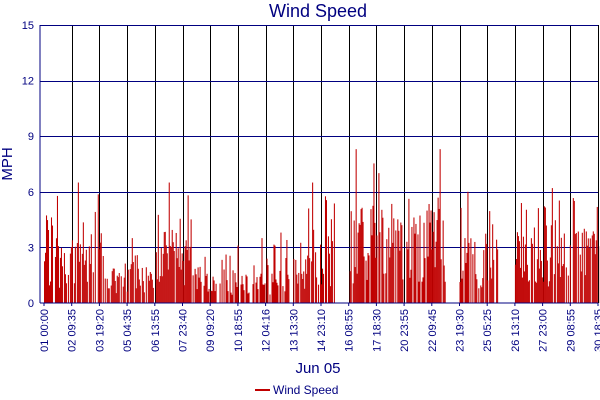 The height and width of the screenshot is (400, 600). I want to click on y-tick-label: 6, so click(31, 193).